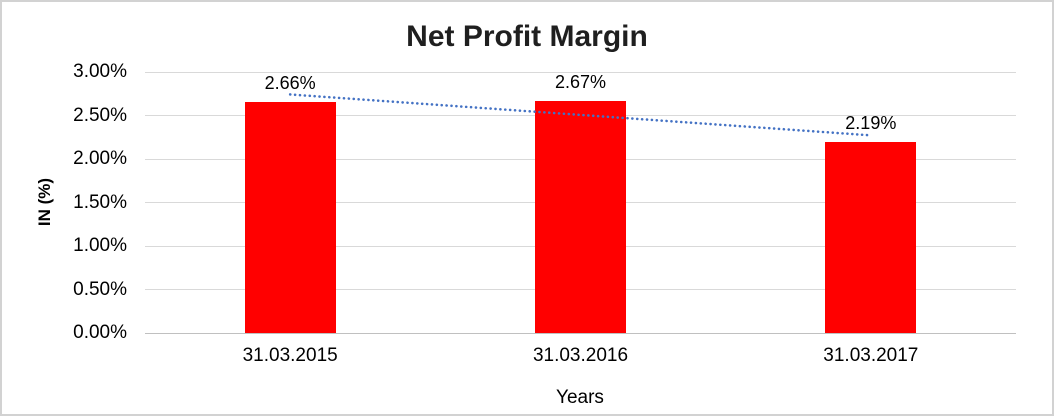 This screenshot has height=416, width=1054. What do you see at coordinates (290, 355) in the screenshot?
I see `x-tick-label: 31.03.2015` at bounding box center [290, 355].